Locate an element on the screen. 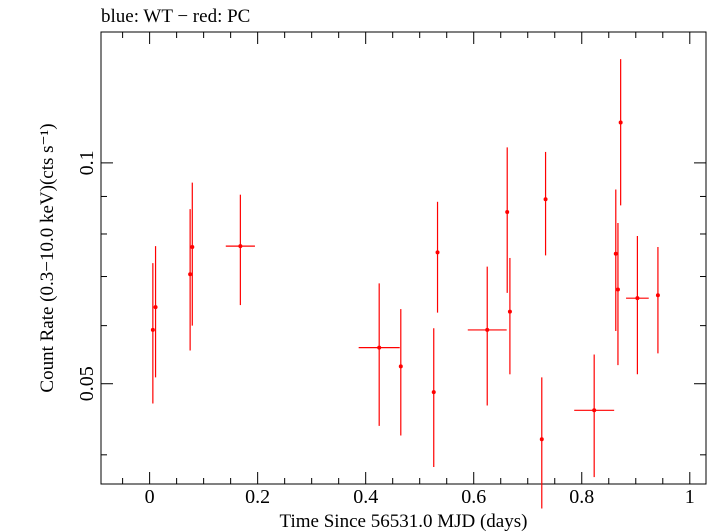  x-tick-label: 0.6 is located at coordinates (473, 497).